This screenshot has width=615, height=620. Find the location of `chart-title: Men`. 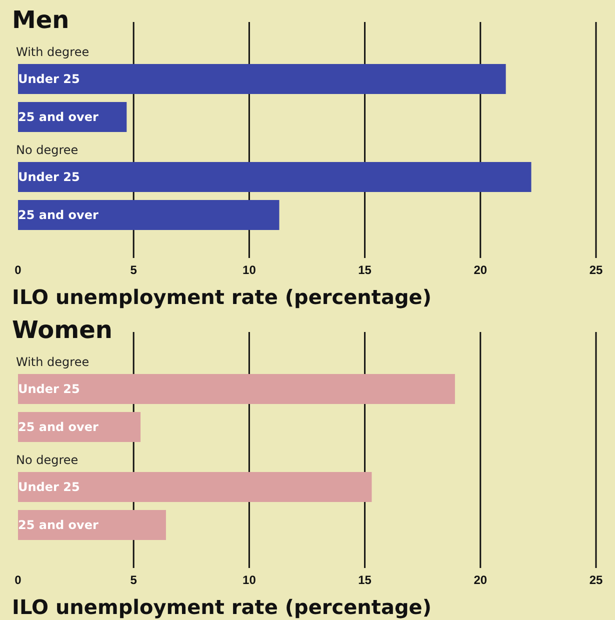

chart-title: Men is located at coordinates (41, 20).